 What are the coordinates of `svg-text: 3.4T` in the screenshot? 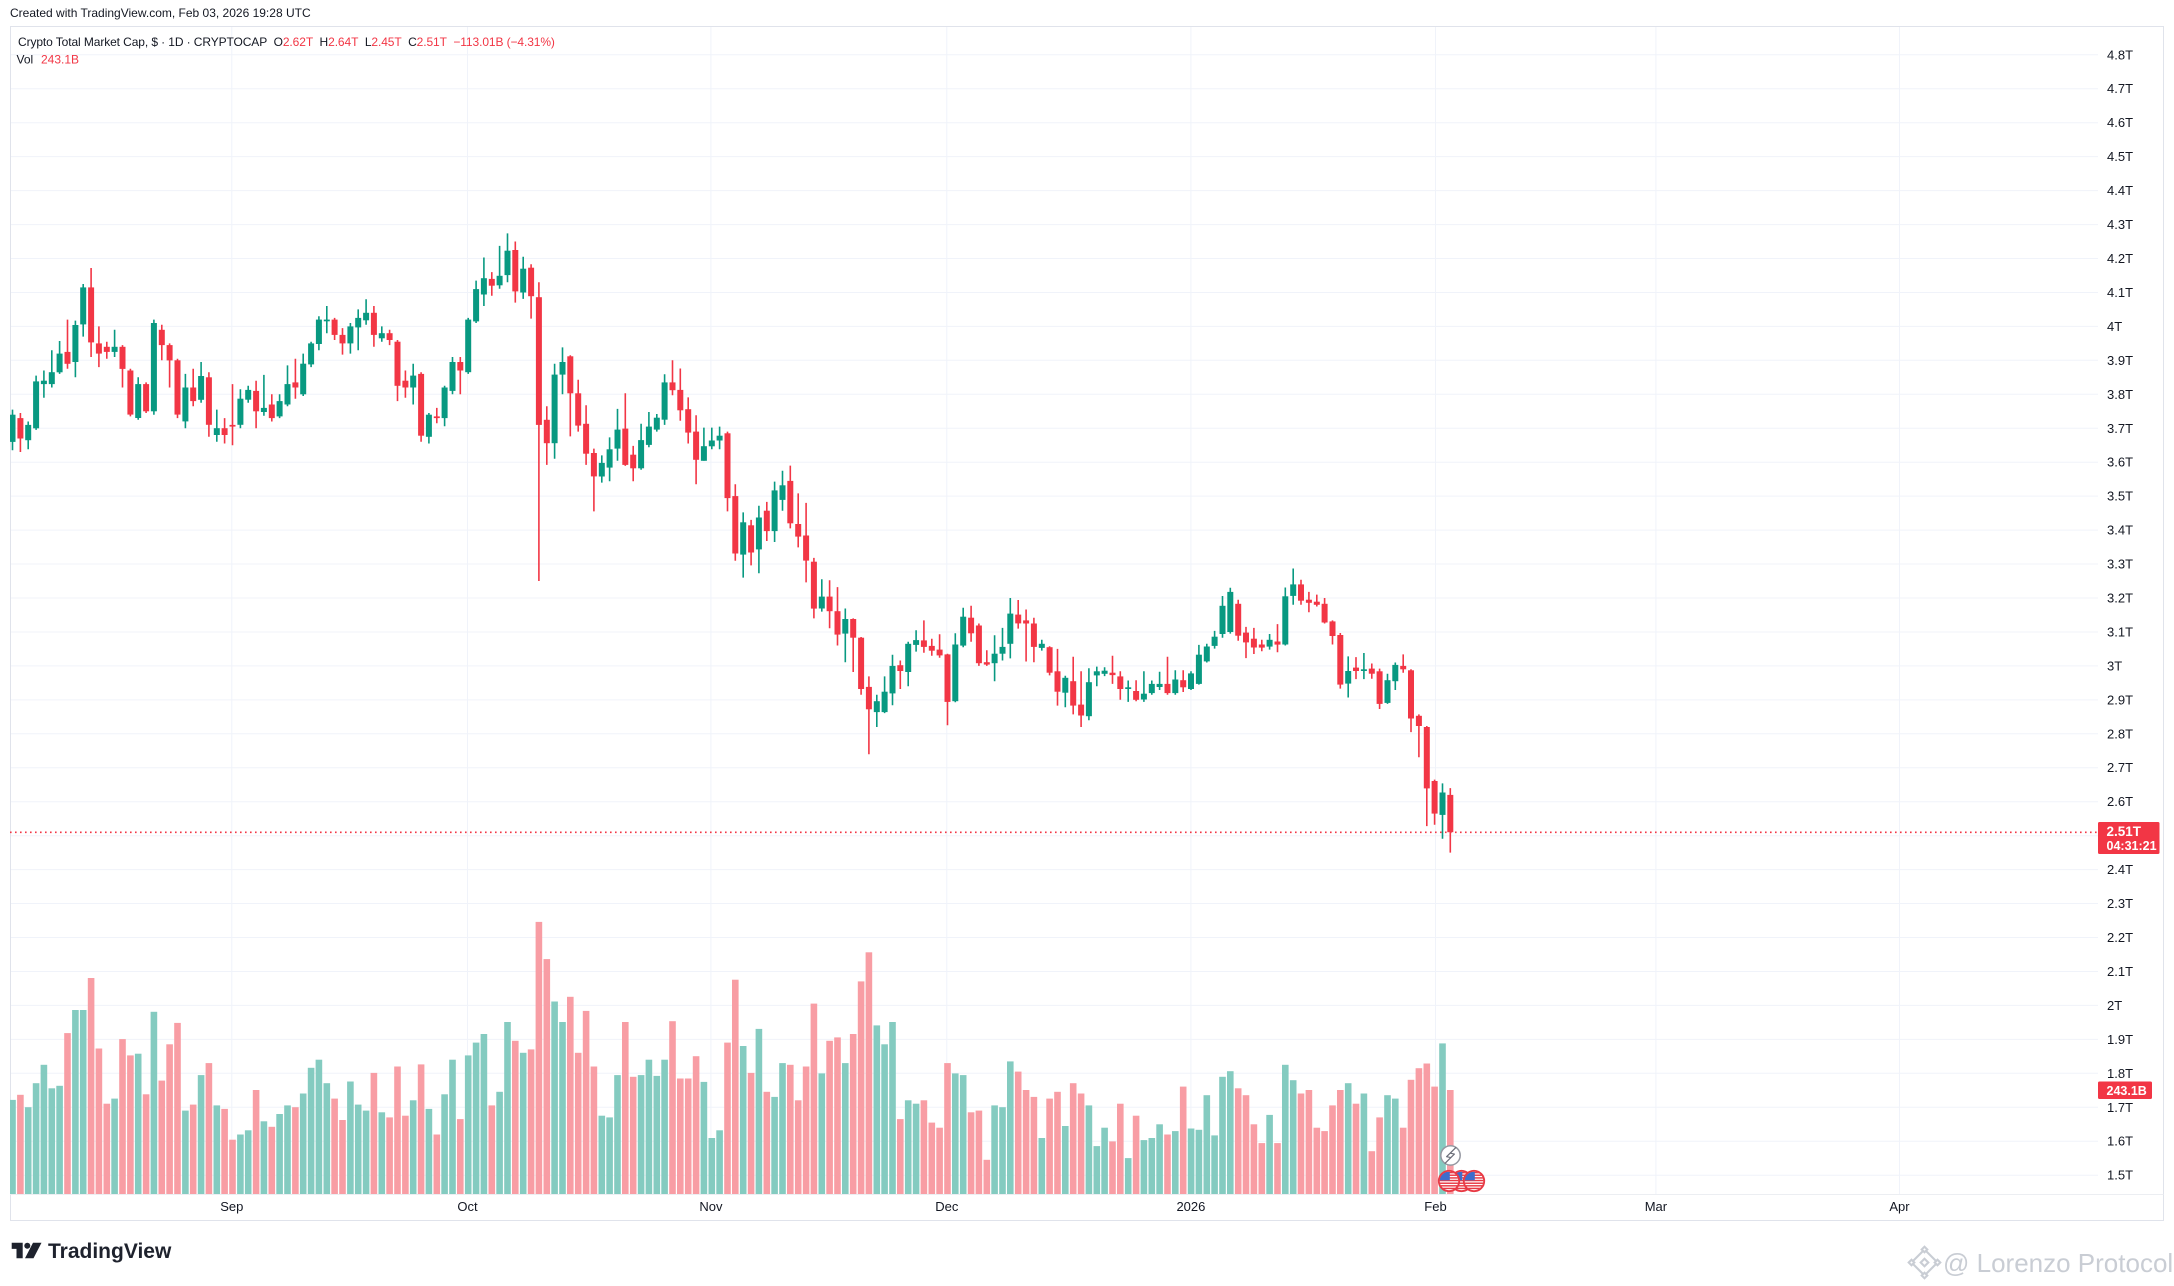 It's located at (2120, 530).